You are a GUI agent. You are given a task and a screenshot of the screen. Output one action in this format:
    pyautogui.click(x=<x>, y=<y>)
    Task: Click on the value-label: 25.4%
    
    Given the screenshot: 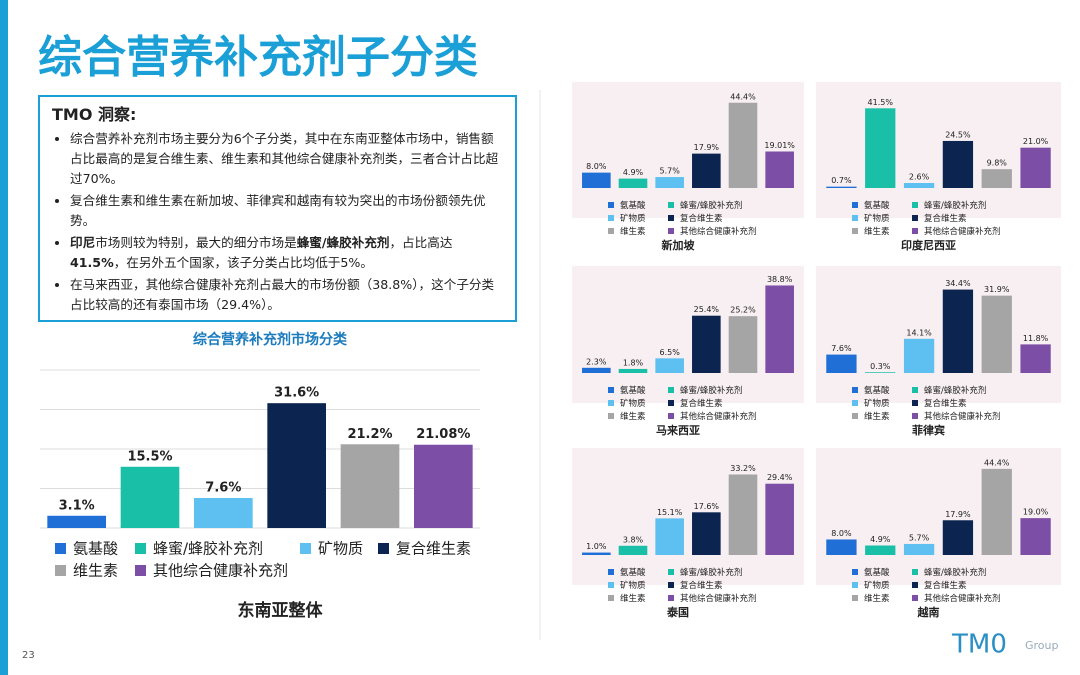 What is the action you would take?
    pyautogui.click(x=707, y=309)
    